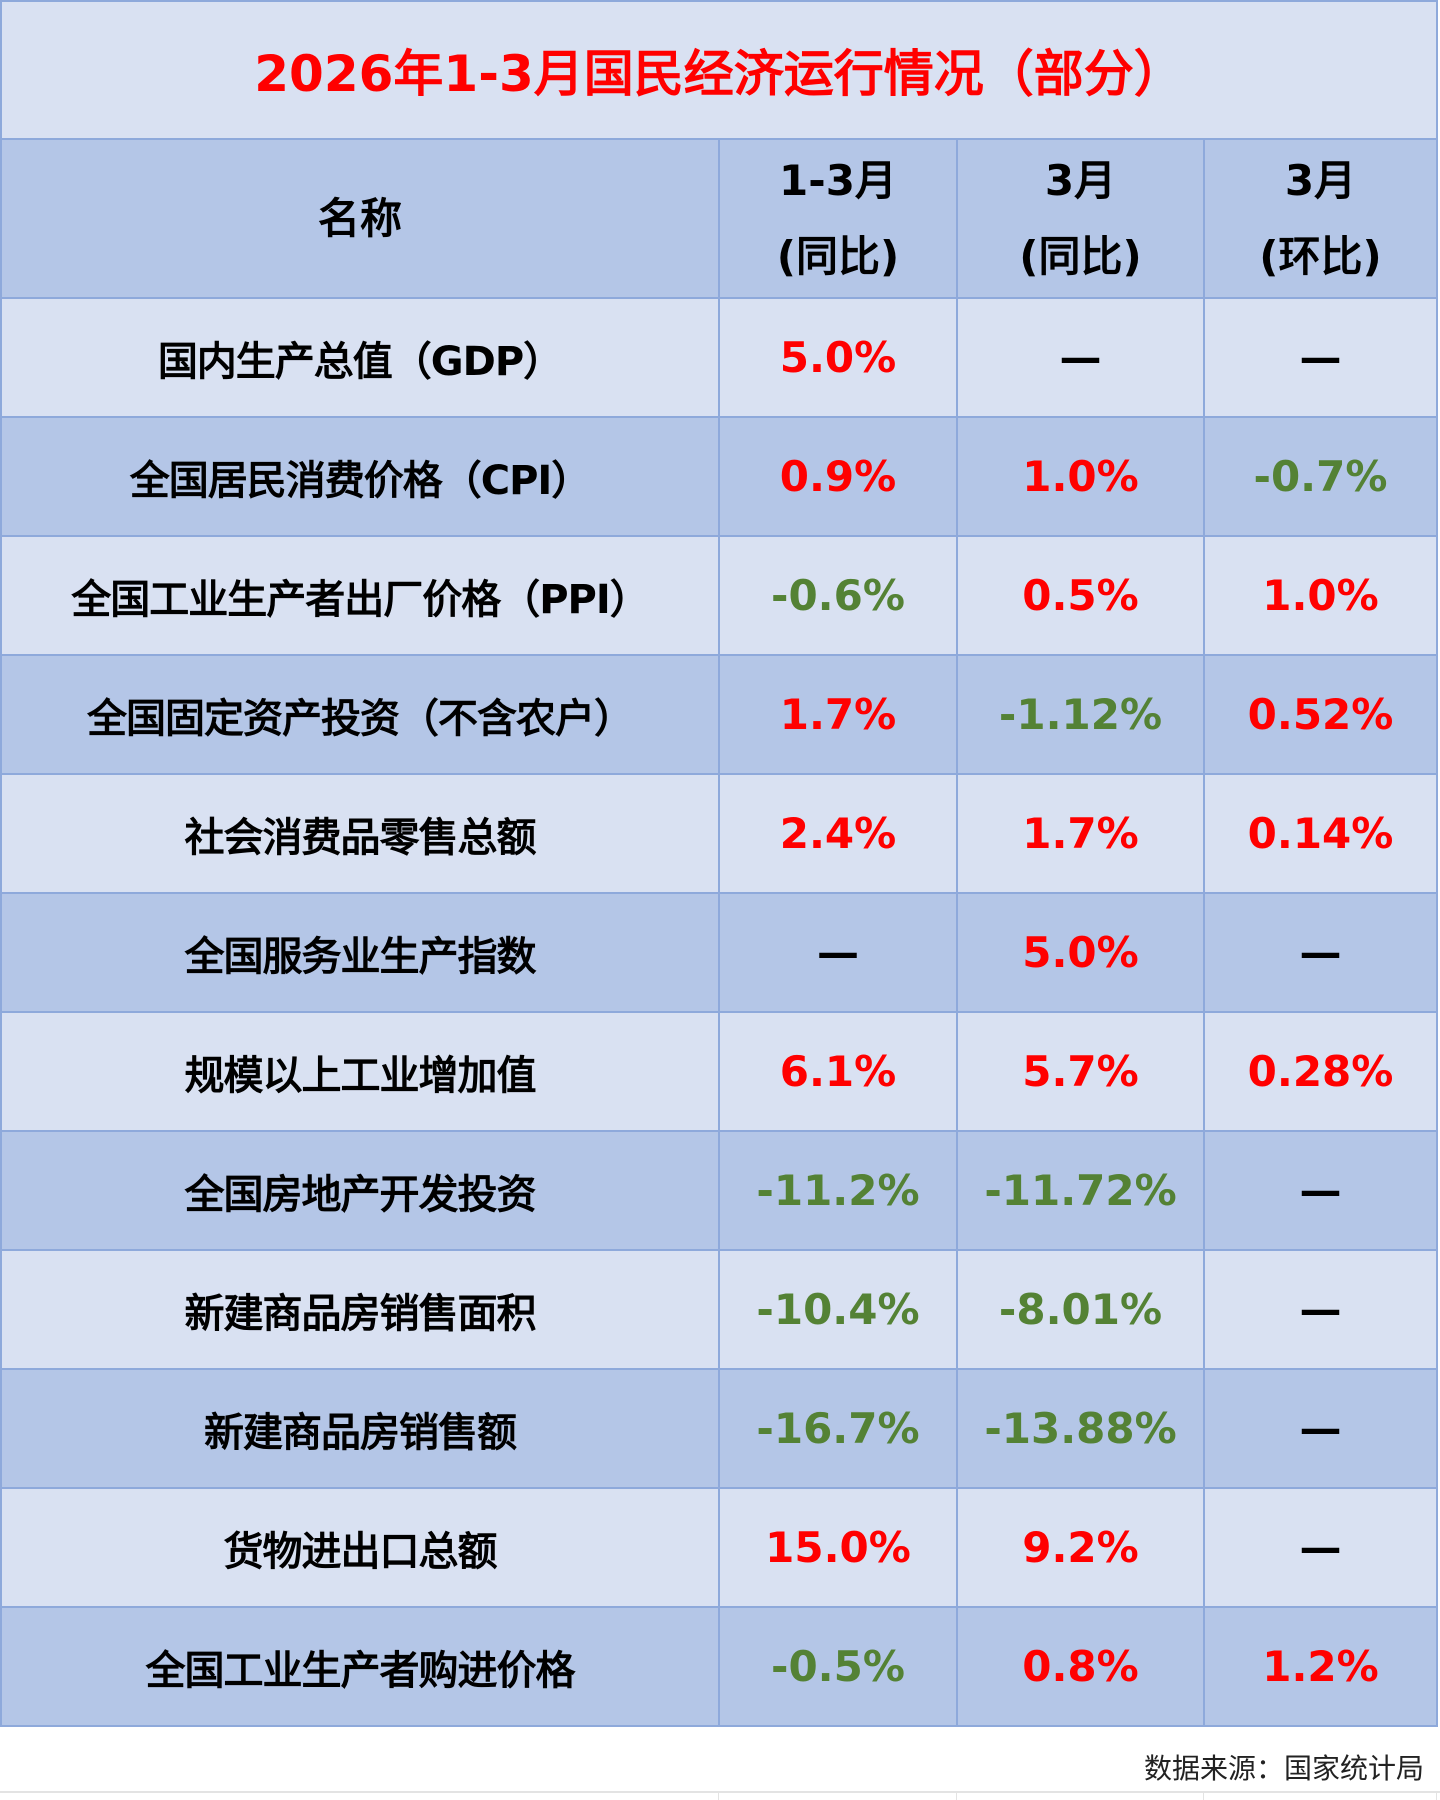 Image resolution: width=1440 pixels, height=1800 pixels. I want to click on table-title: 2026年1-3月国民经济运行情况（部分）, so click(719, 70).